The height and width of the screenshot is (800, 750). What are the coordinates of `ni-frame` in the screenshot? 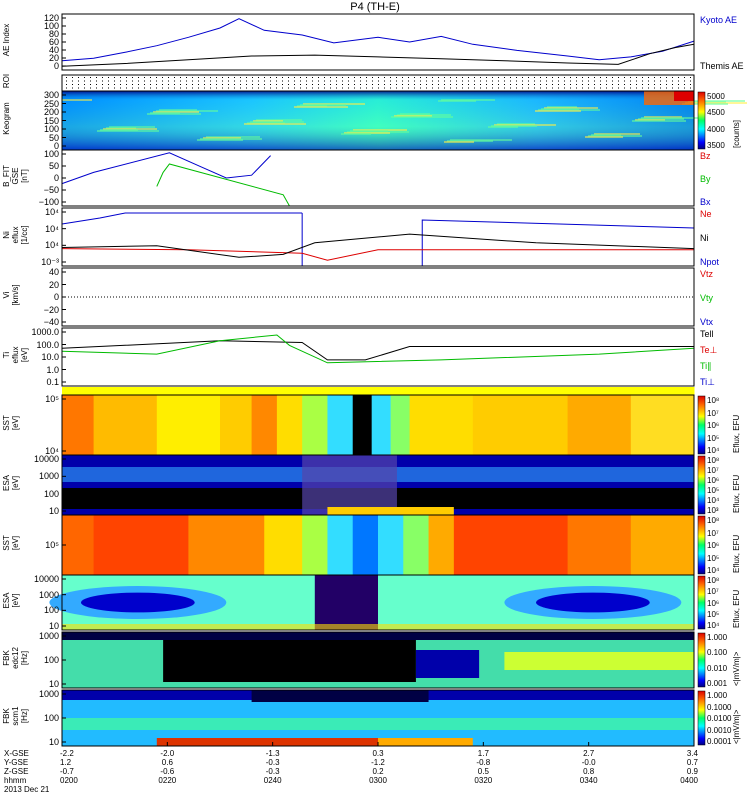 It's located at (378, 237).